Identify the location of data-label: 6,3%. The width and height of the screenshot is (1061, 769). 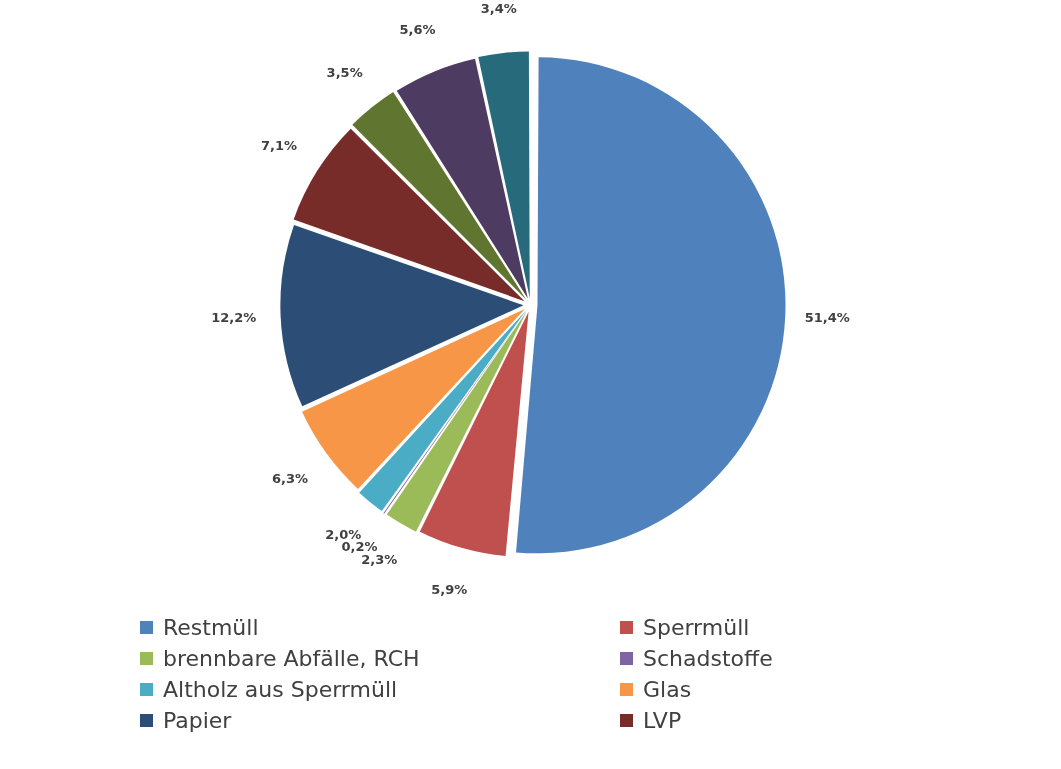
(290, 478).